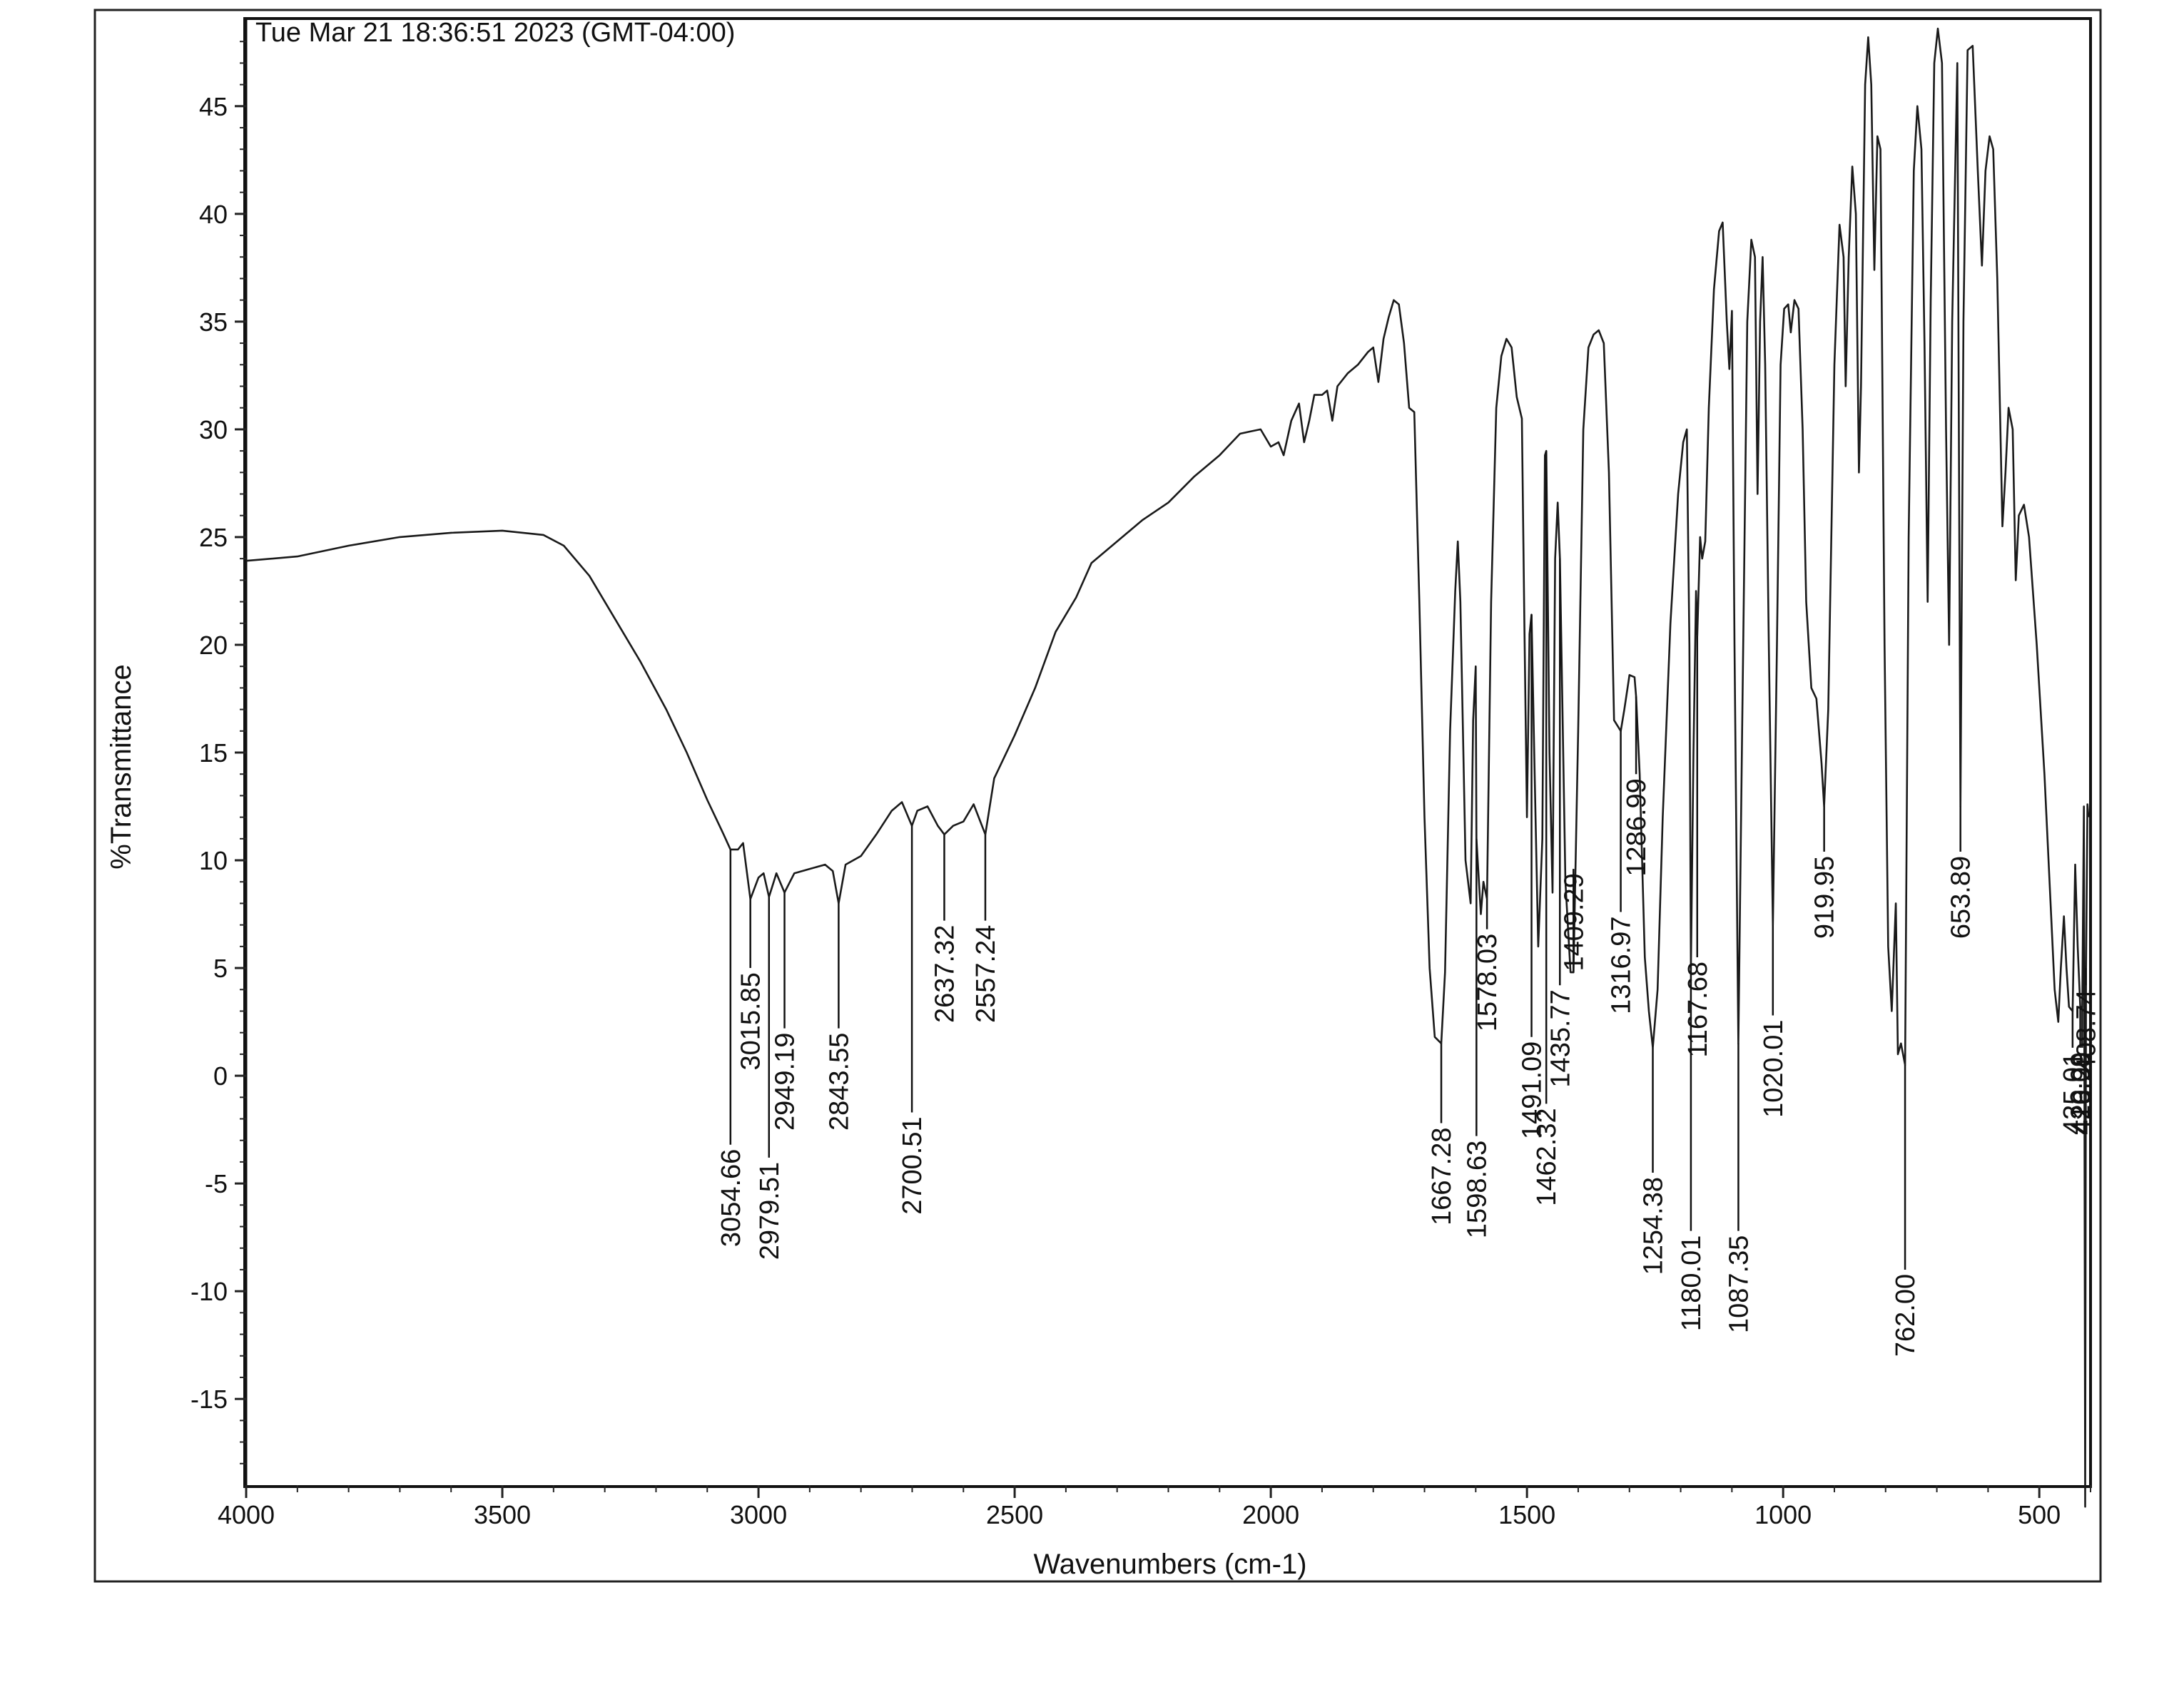  I want to click on y-tick-label: 40, so click(213, 214).